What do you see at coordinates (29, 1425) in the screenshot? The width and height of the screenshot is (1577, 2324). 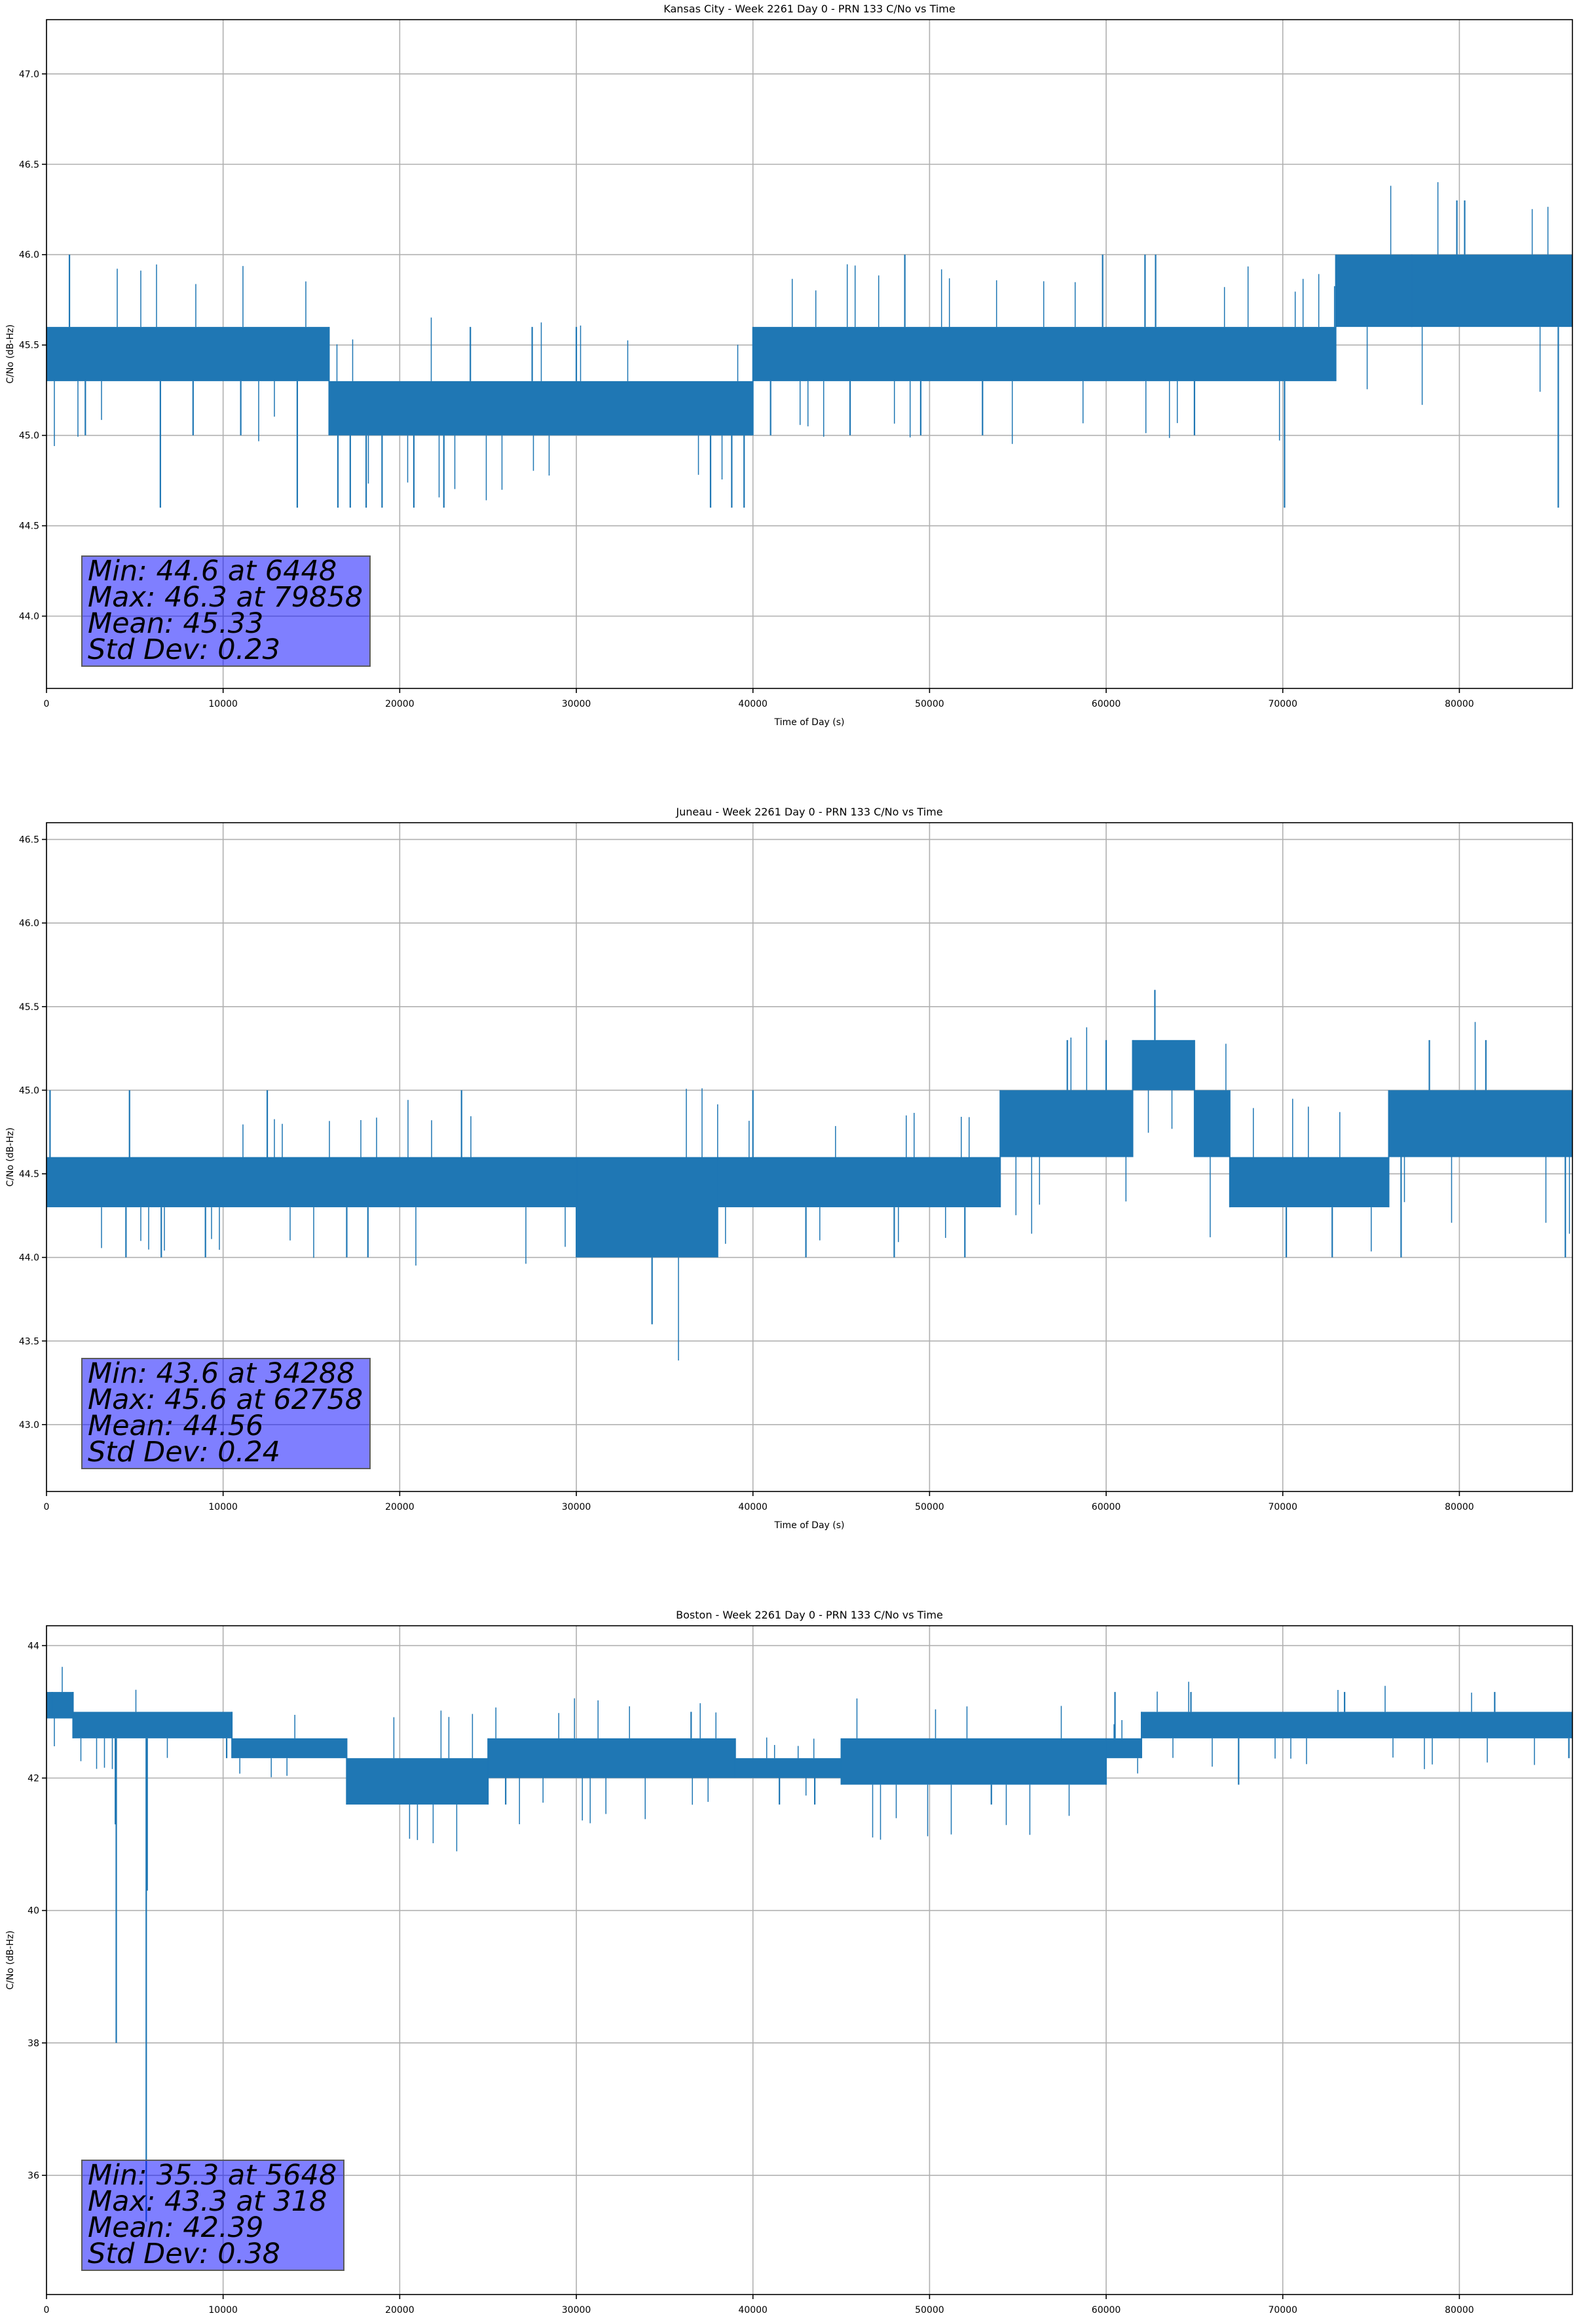 I see `y-tick-label: 43.0` at bounding box center [29, 1425].